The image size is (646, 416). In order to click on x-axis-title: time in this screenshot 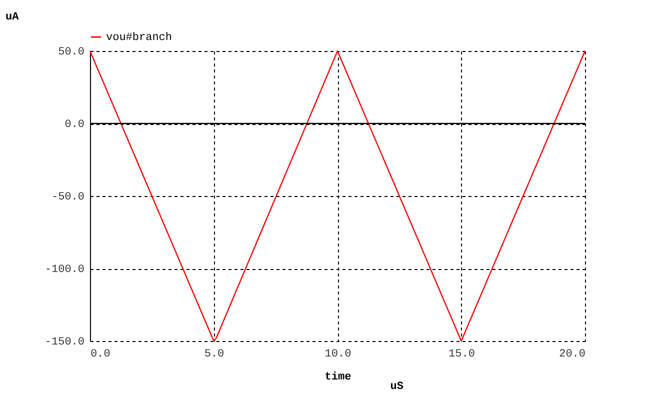, I will do `click(338, 378)`.